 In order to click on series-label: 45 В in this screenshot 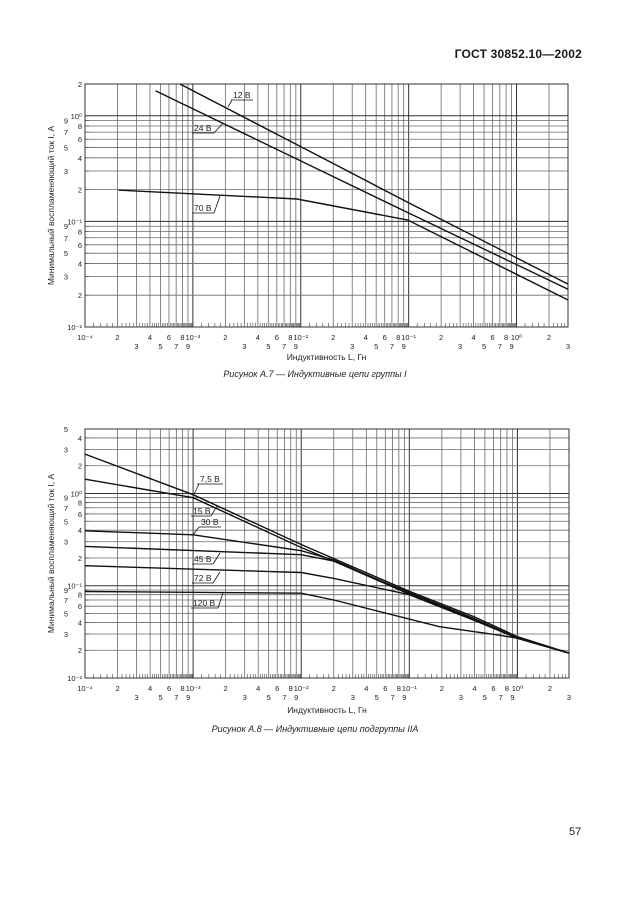, I will do `click(203, 559)`.